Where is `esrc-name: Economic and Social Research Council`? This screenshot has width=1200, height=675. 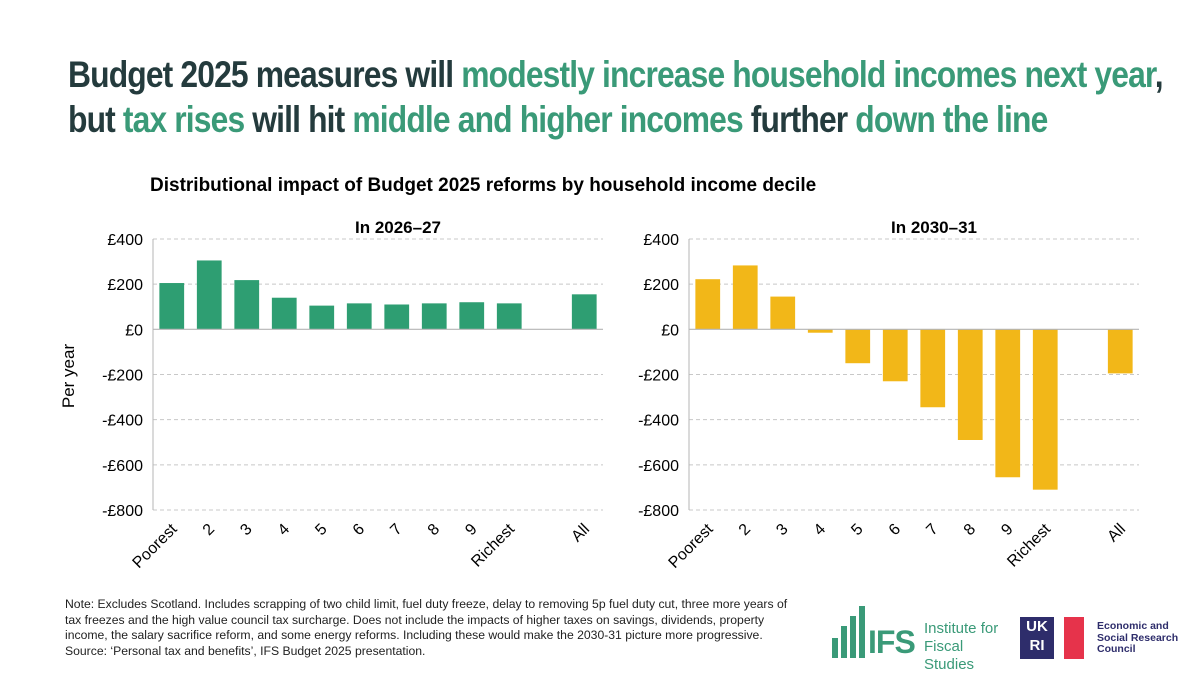
esrc-name: Economic and Social Research Council is located at coordinates (1138, 637).